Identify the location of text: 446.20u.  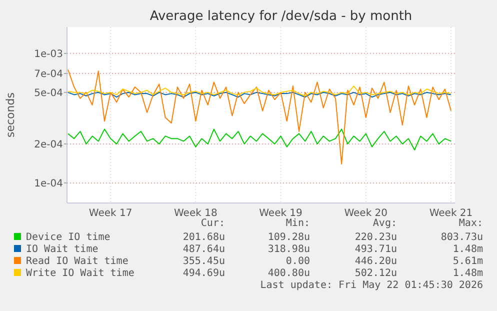
(375, 261).